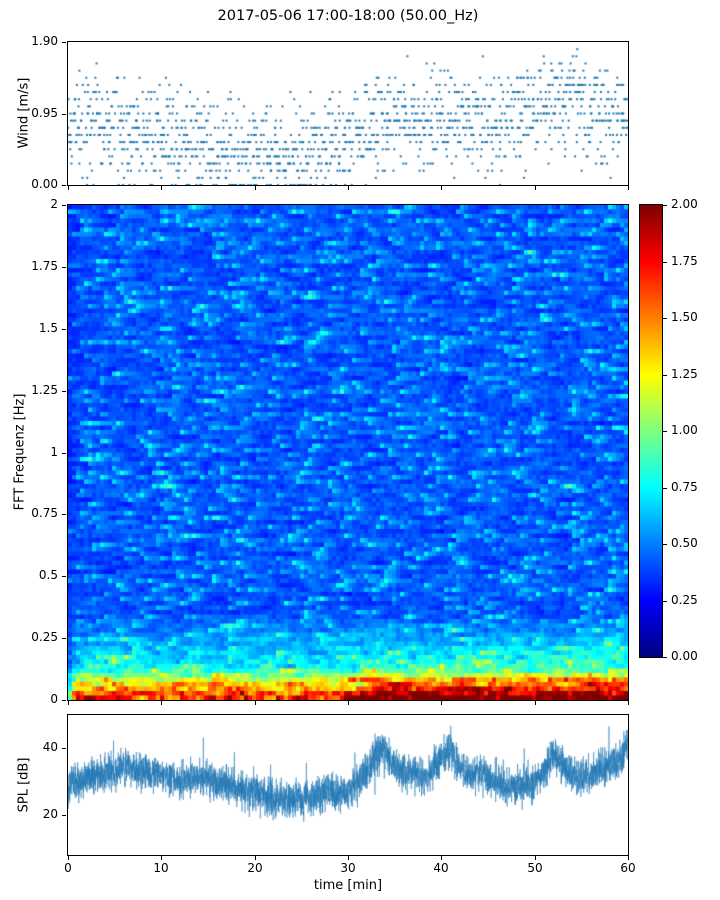 The width and height of the screenshot is (720, 900). What do you see at coordinates (684, 430) in the screenshot?
I see `colorbar-tick-label: 1.00` at bounding box center [684, 430].